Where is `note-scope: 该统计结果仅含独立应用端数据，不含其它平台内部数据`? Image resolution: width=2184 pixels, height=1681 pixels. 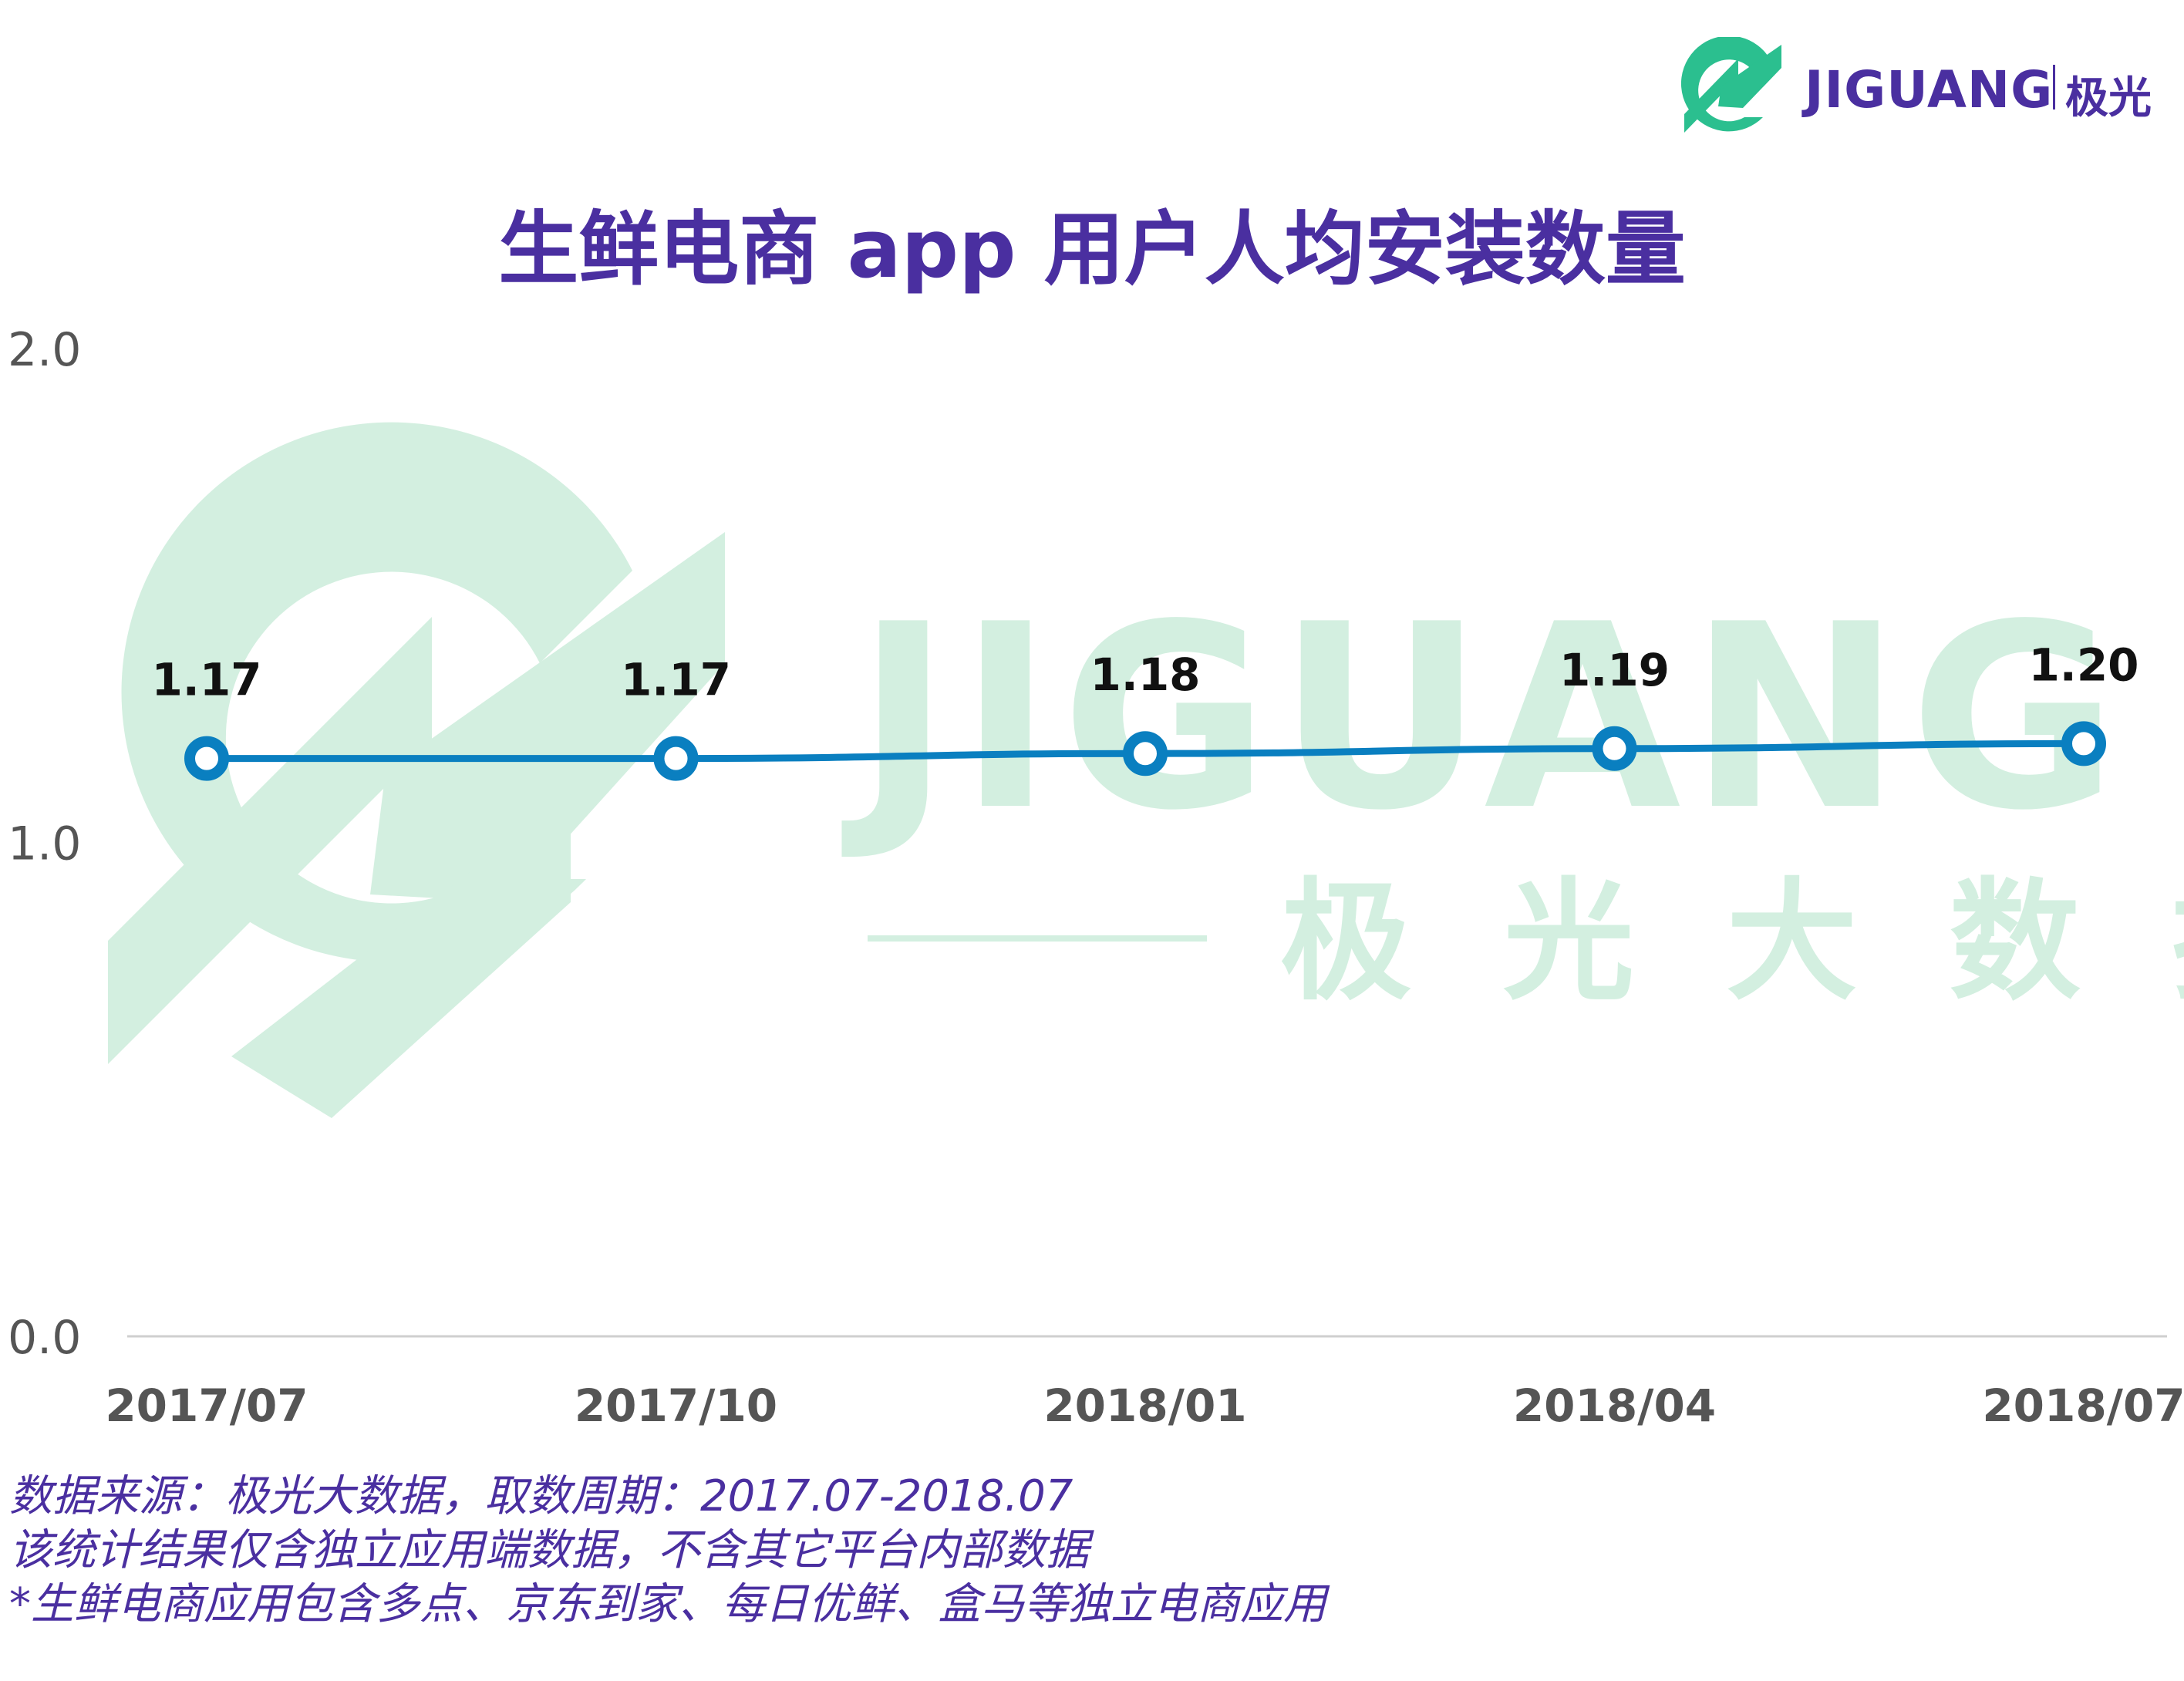 note-scope: 该统计结果仅含独立应用端数据，不含其它平台内部数据 is located at coordinates (549, 1550).